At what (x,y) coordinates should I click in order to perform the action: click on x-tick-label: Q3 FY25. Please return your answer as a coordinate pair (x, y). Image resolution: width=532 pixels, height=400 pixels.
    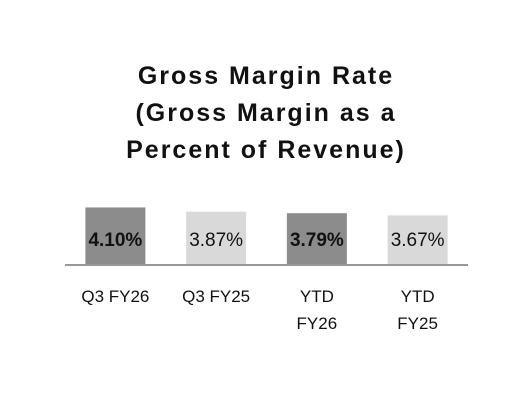
    Looking at the image, I should click on (216, 296).